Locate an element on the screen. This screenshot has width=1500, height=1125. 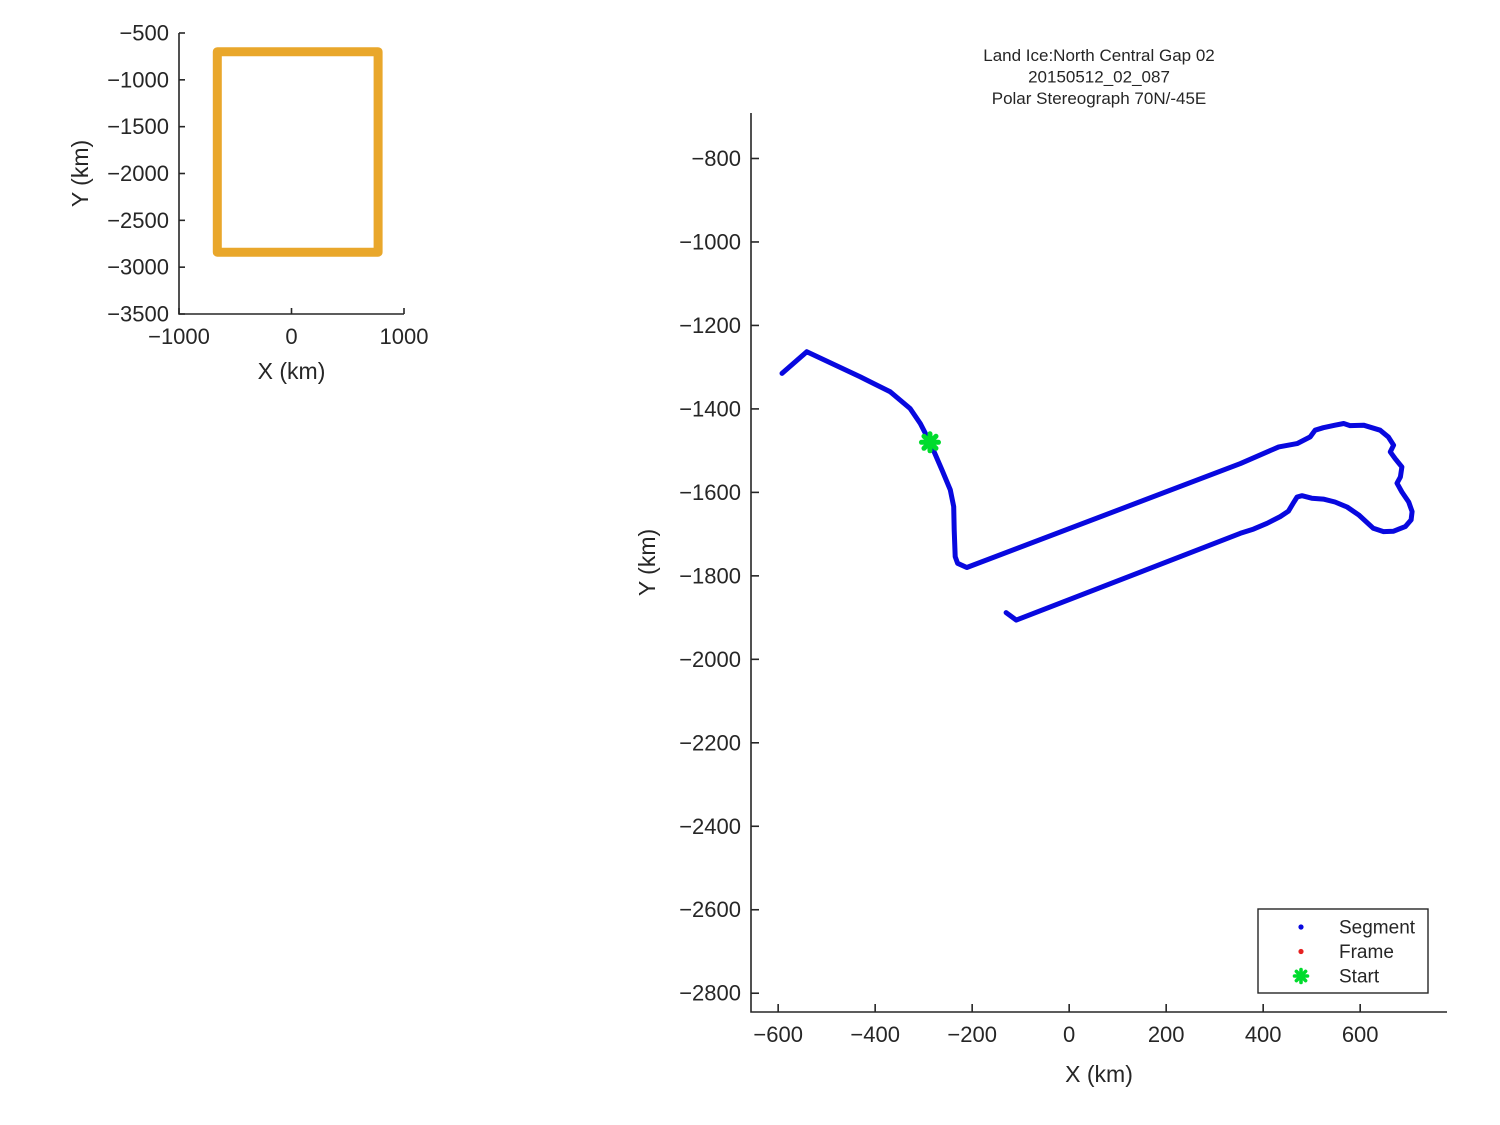
y-tick-label: −1600 is located at coordinates (710, 492).